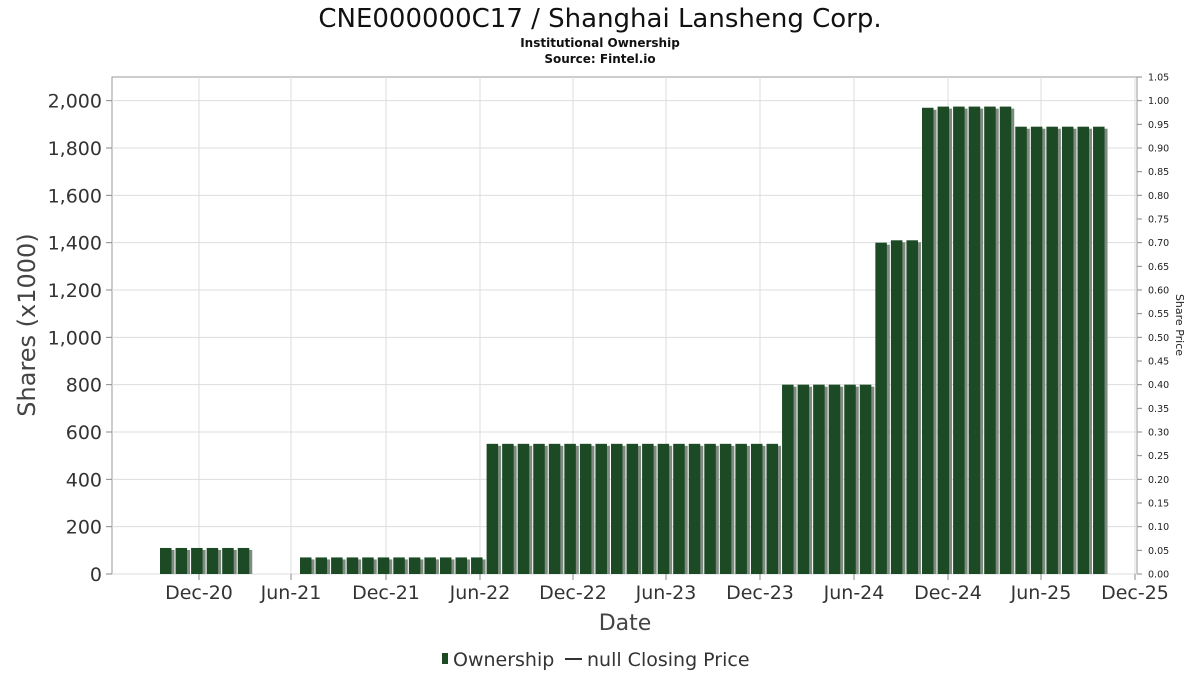 This screenshot has width=1200, height=675. What do you see at coordinates (75, 102) in the screenshot?
I see `y-tick-label: 2,000` at bounding box center [75, 102].